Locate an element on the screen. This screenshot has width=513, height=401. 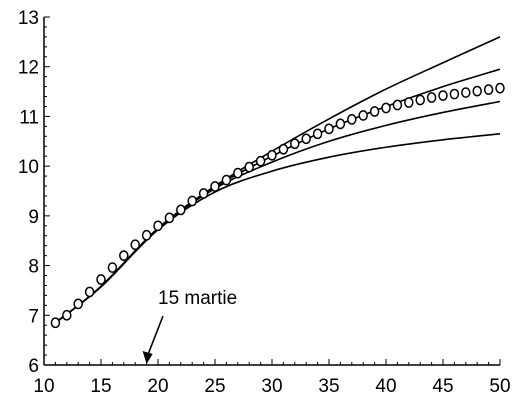
y-tick-label: 10 is located at coordinates (28, 167).